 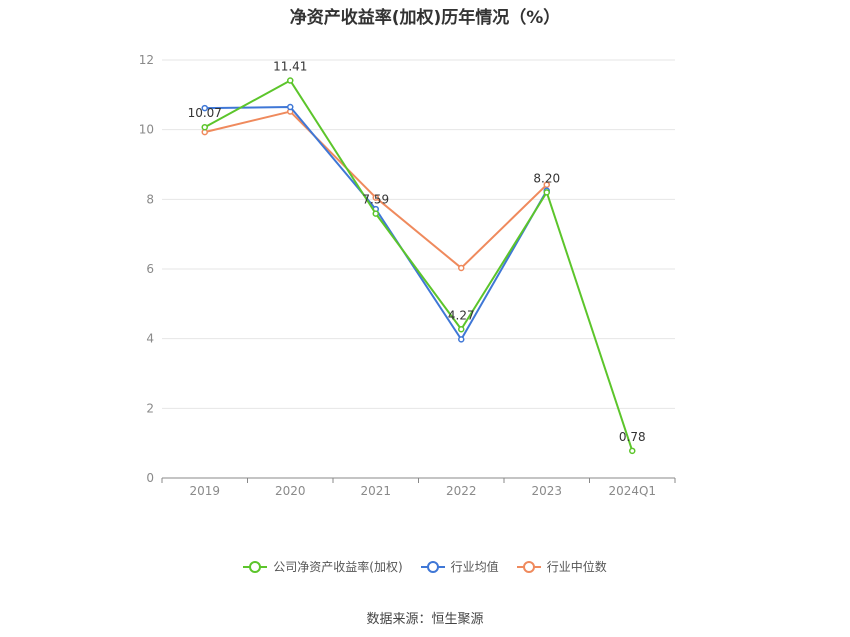 I want to click on x-tick-label: 2024Q1, so click(x=632, y=491).